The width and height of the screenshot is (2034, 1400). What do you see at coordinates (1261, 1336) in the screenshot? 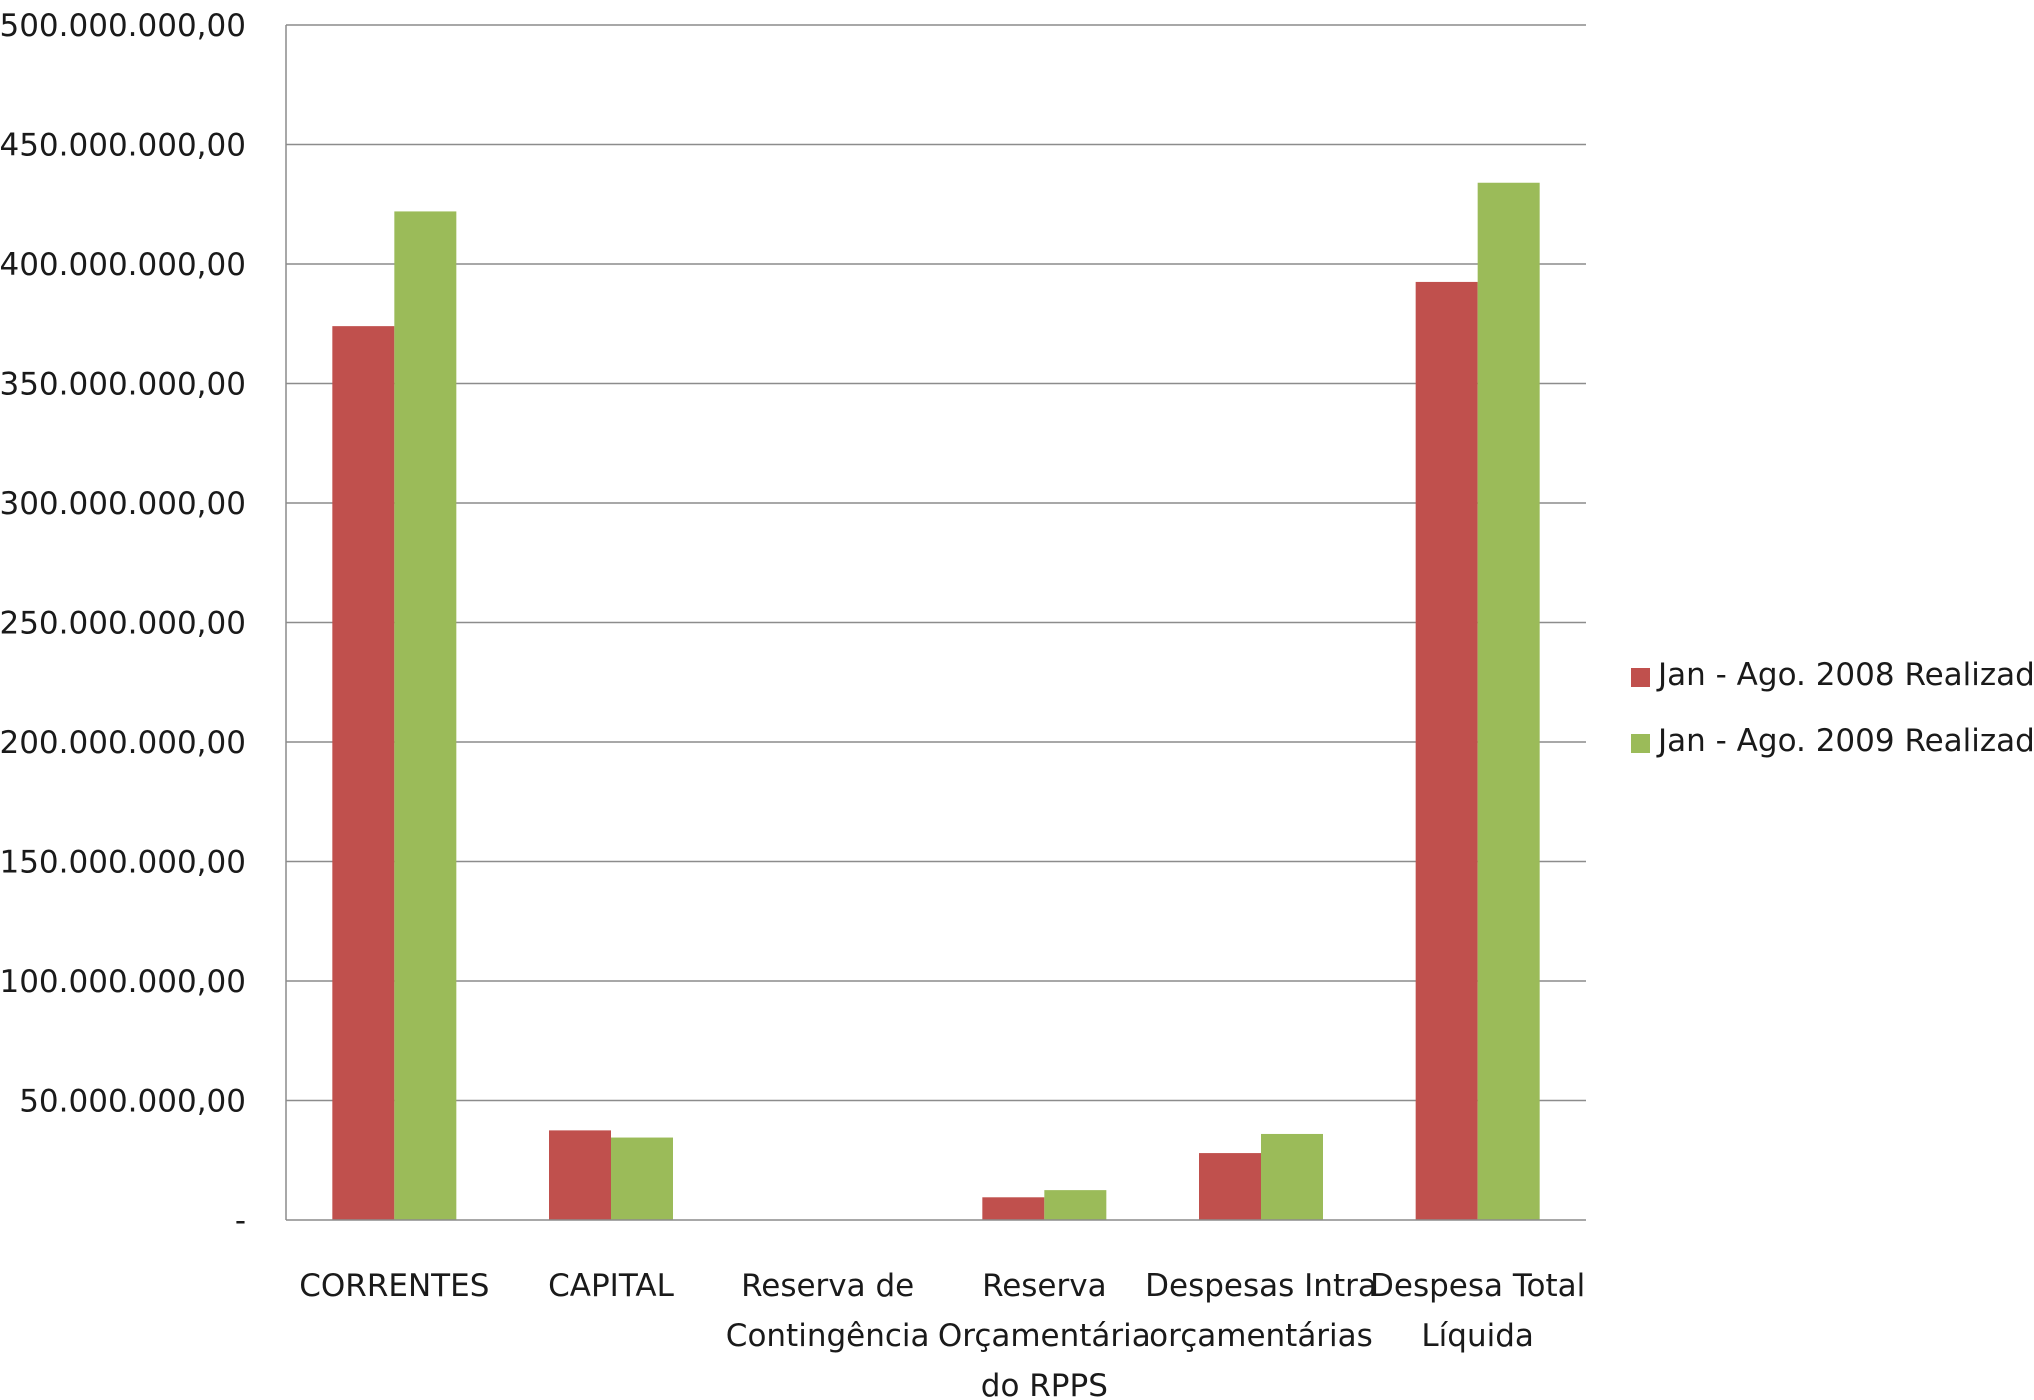
I see `category-label: orçamentárias` at bounding box center [1261, 1336].